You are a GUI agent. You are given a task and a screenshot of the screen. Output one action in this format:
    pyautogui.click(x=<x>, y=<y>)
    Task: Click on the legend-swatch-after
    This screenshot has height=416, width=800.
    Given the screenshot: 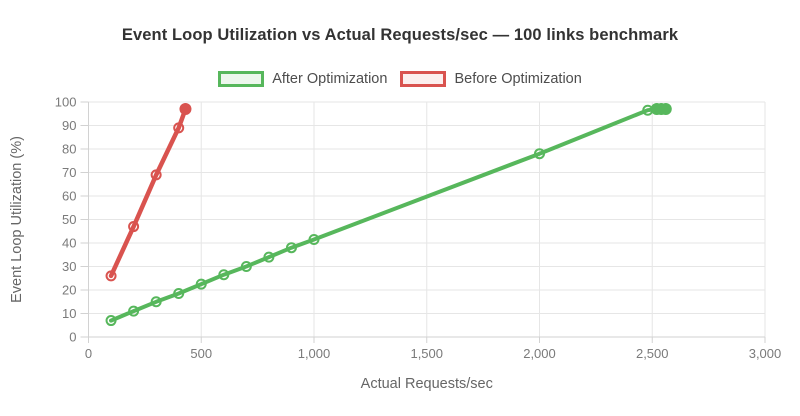 What is the action you would take?
    pyautogui.click(x=241, y=79)
    